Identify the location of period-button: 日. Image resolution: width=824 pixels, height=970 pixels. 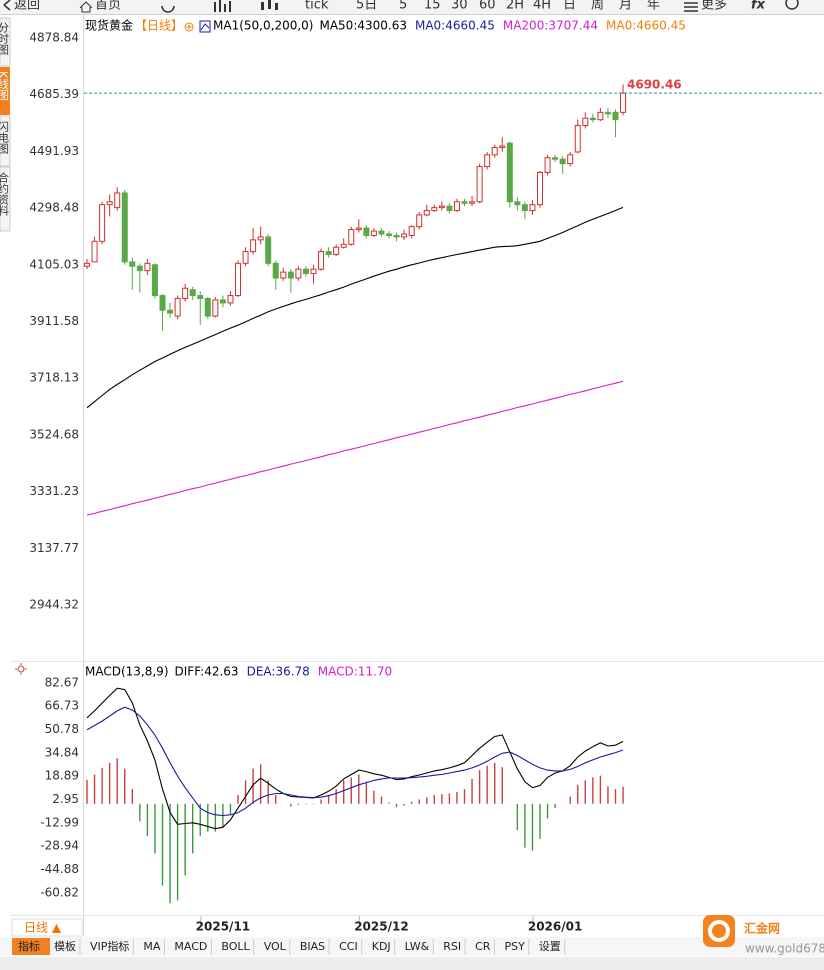
(569, 6).